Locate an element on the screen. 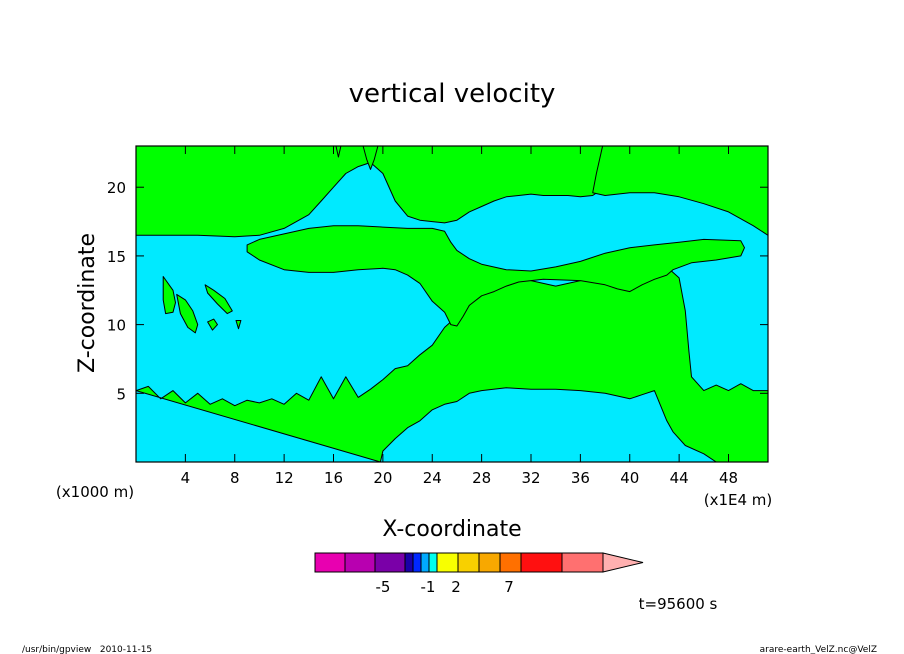 The image size is (904, 654). colorbar-arrow is located at coordinates (623, 562).